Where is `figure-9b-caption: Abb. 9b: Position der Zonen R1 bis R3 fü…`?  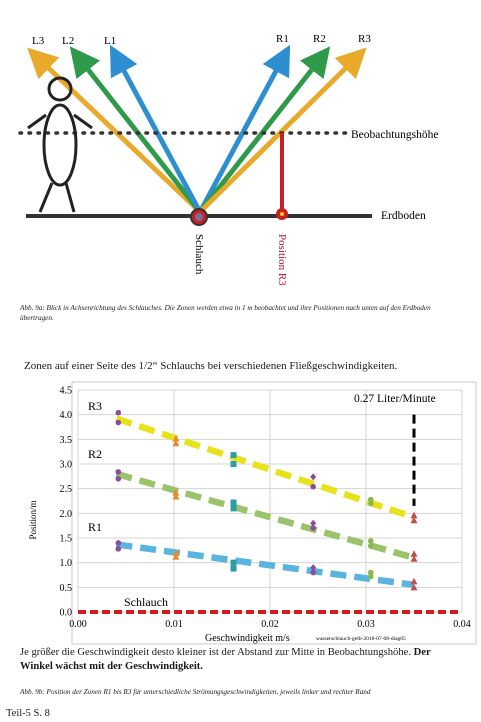
figure-9b-caption: Abb. 9b: Position der Zonen R1 bis R3 fü… is located at coordinates (195, 692).